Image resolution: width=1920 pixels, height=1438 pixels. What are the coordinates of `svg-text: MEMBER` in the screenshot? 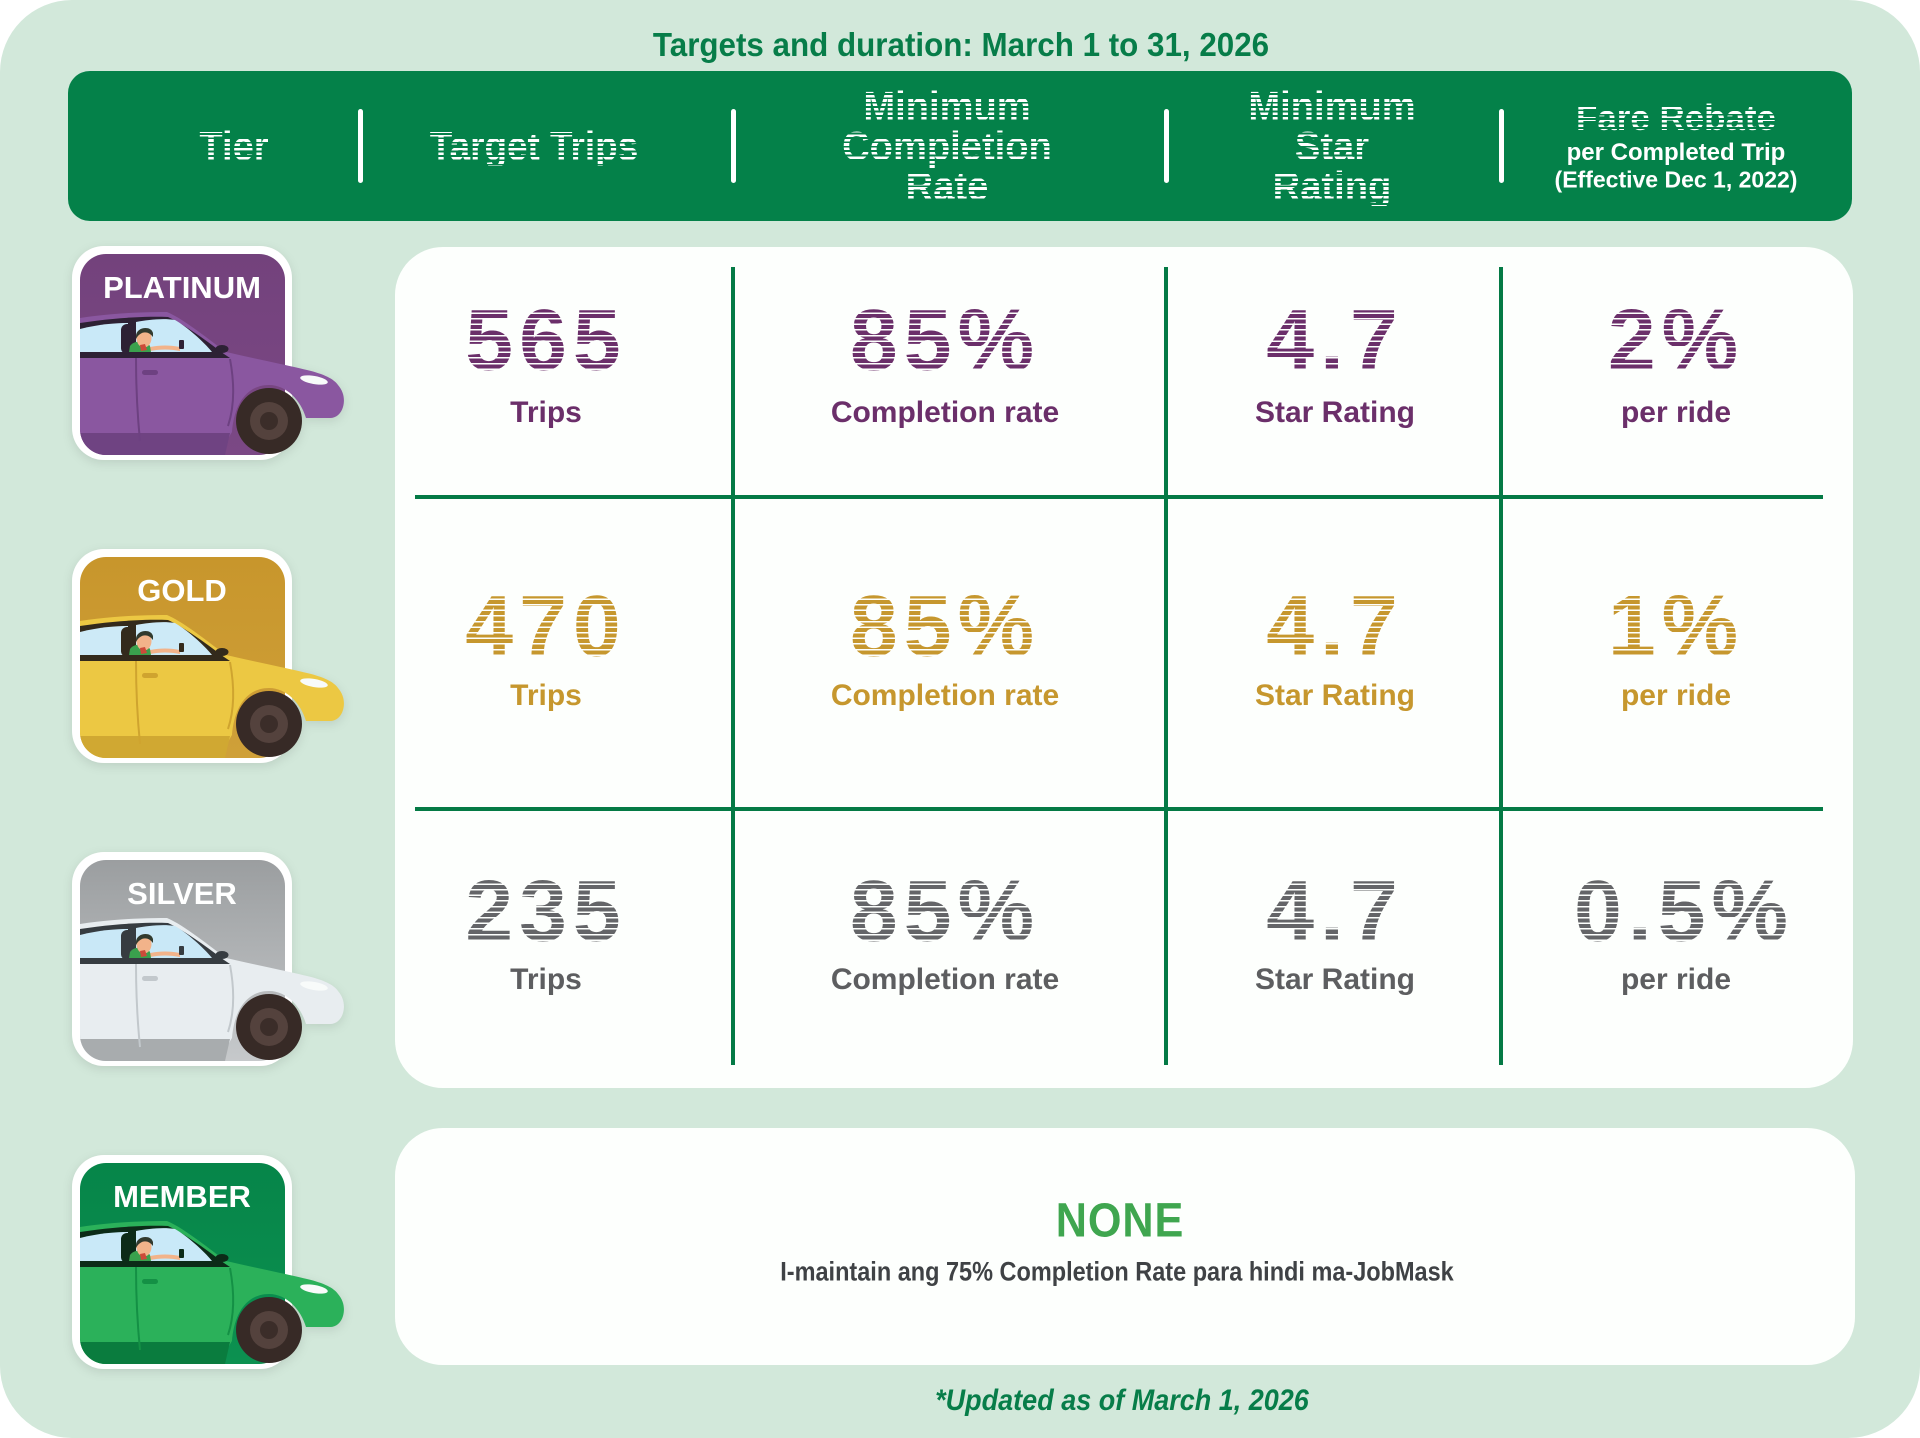 It's located at (182, 1196).